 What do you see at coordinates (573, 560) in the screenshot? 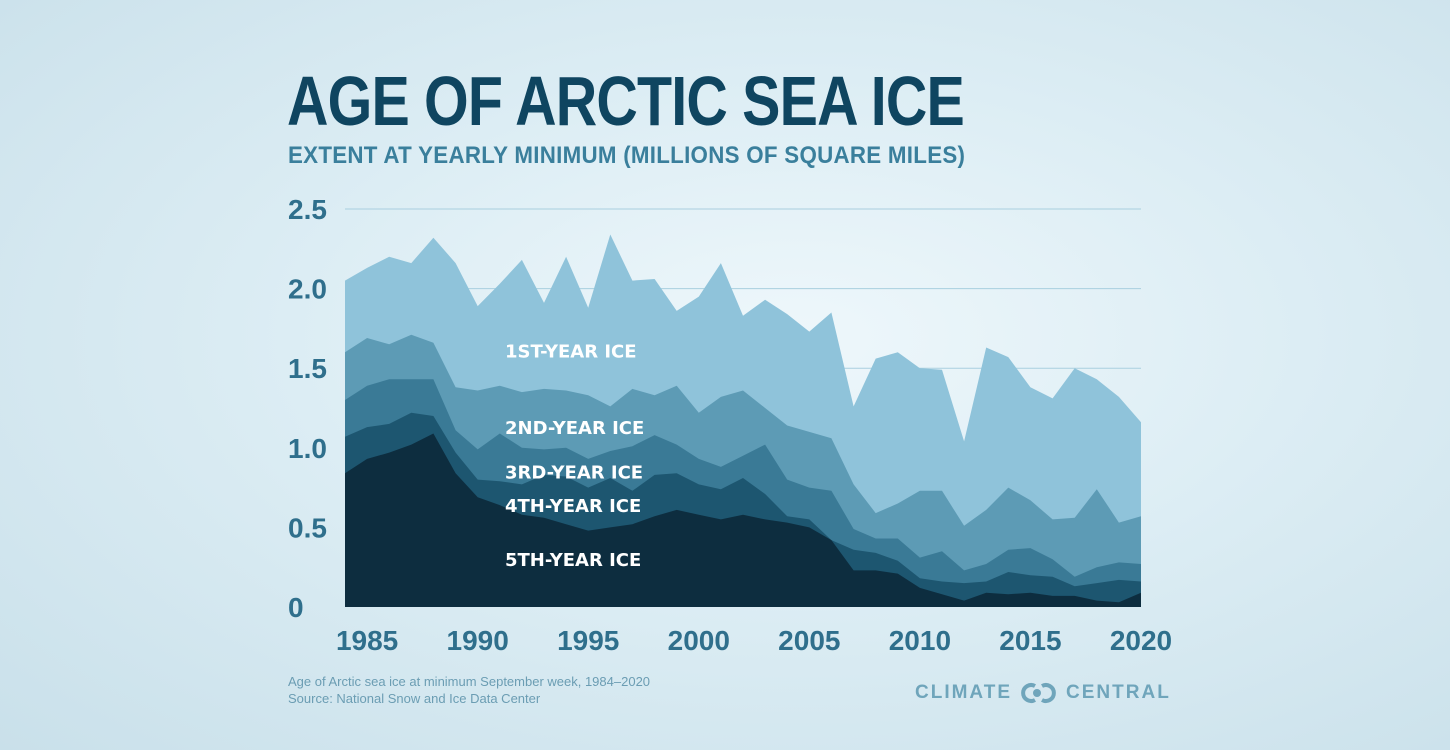
I see `band-label: 5TH-YEAR ICE` at bounding box center [573, 560].